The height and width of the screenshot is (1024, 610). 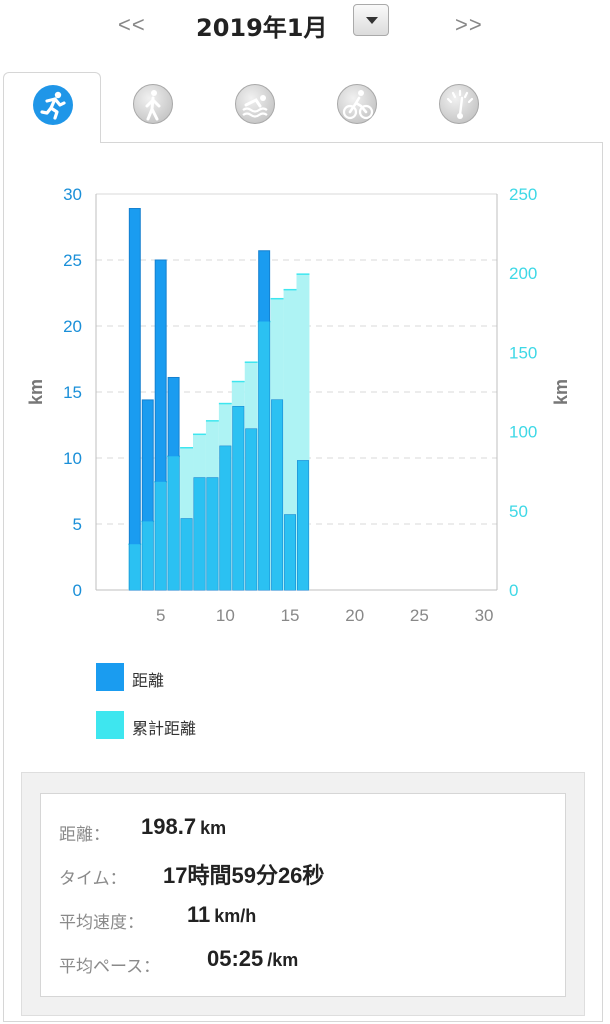 What do you see at coordinates (72, 326) in the screenshot?
I see `left-tick-label: 20` at bounding box center [72, 326].